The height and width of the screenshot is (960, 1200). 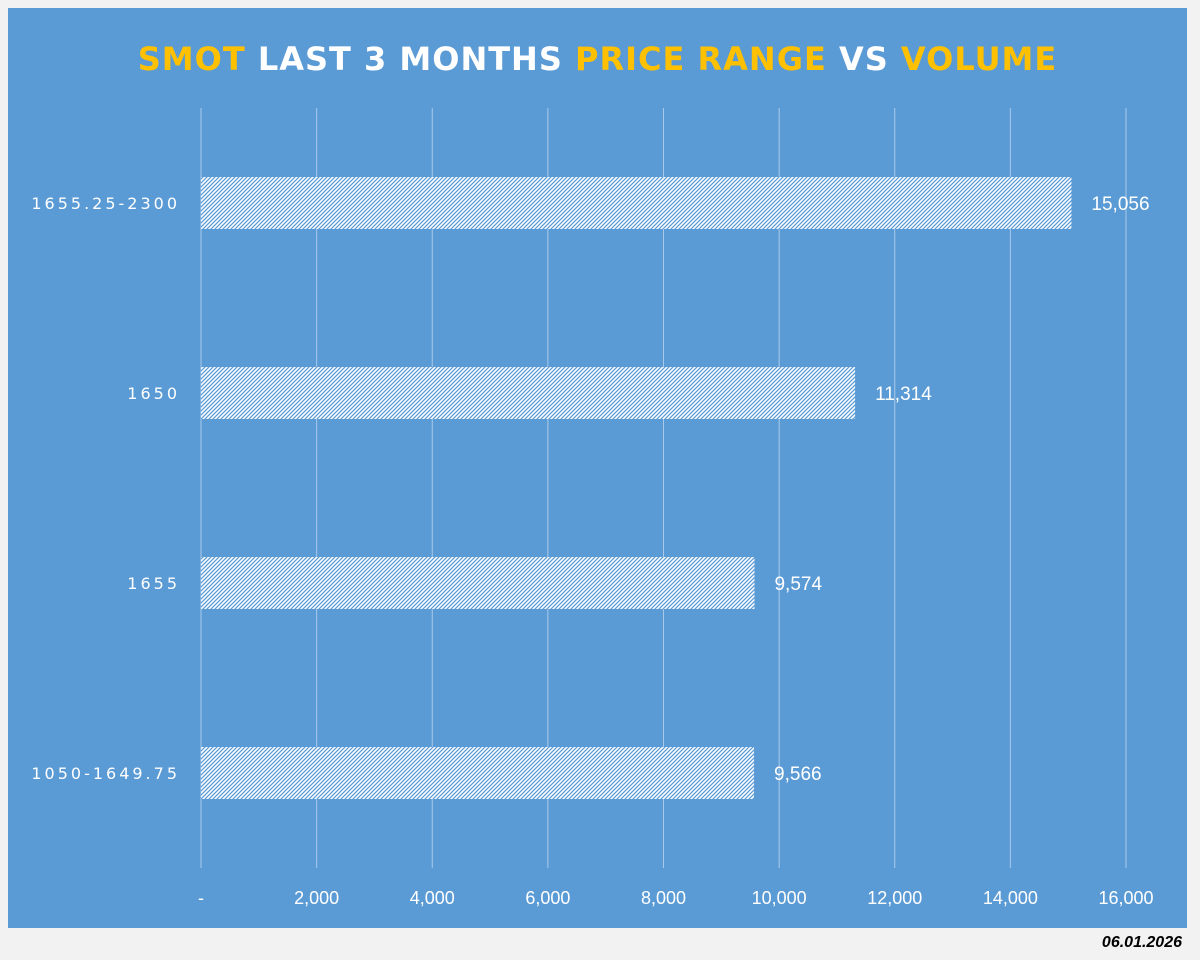 What do you see at coordinates (105, 203) in the screenshot?
I see `category-label: 1655.25-2300` at bounding box center [105, 203].